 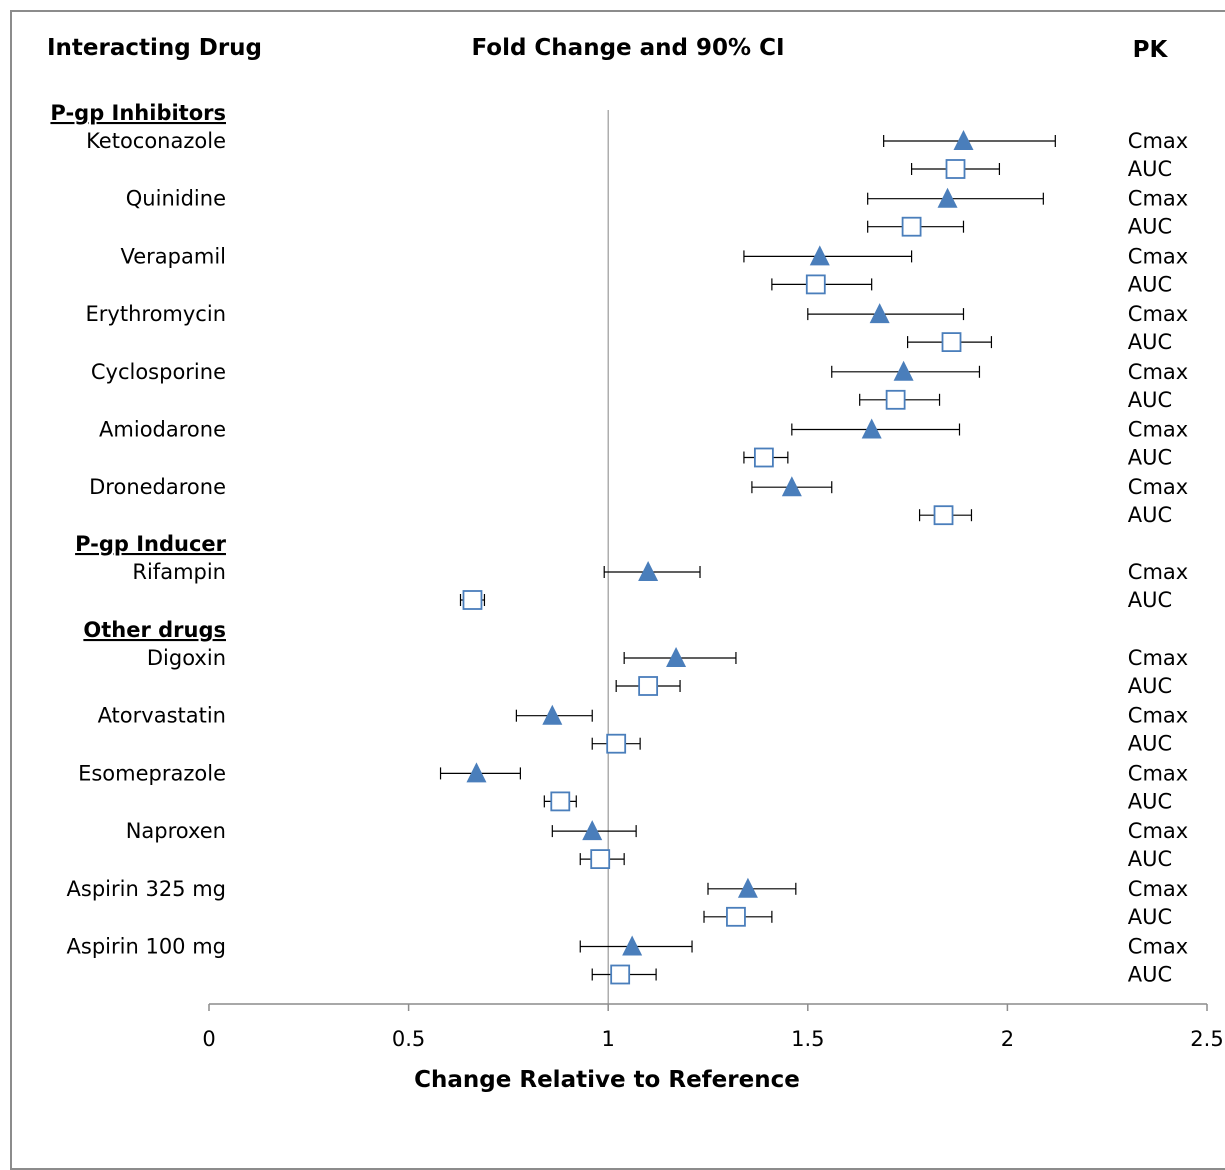 What do you see at coordinates (157, 487) in the screenshot?
I see `drug-label: Dronedarone` at bounding box center [157, 487].